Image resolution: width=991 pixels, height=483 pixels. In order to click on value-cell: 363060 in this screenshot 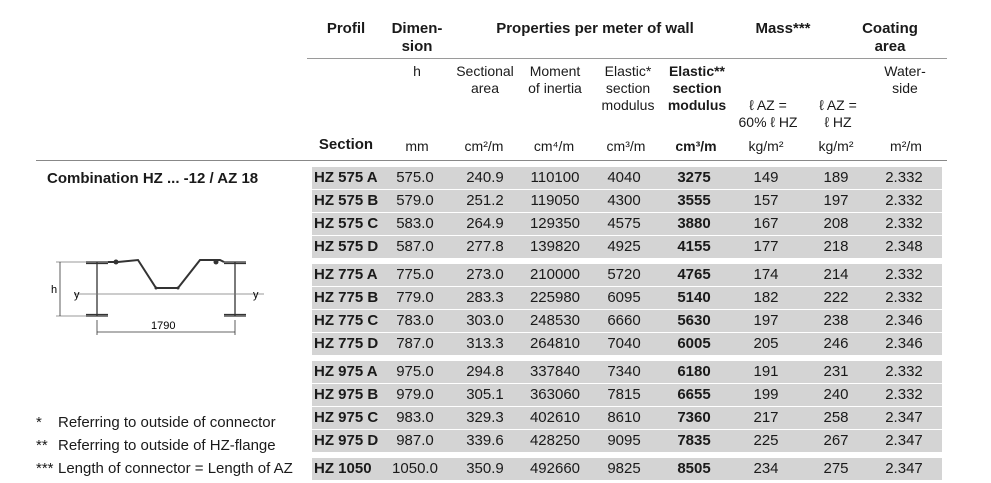, I will do `click(555, 394)`.